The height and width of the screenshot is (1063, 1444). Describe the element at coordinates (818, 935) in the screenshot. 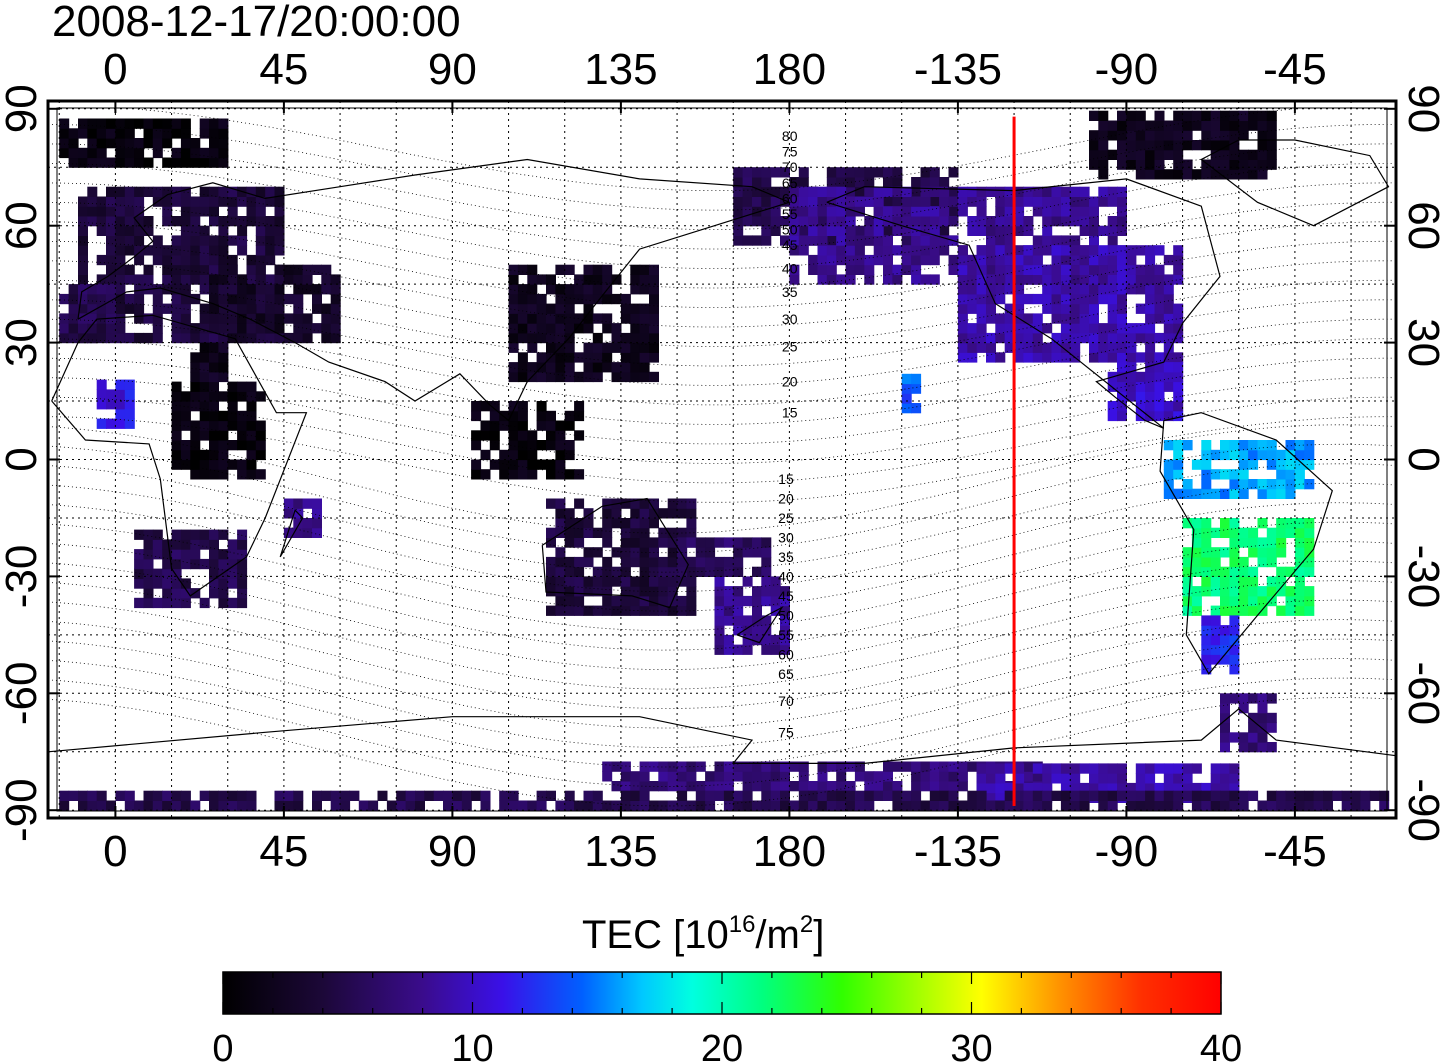

I see `colorbar-title-end: ]` at that location.